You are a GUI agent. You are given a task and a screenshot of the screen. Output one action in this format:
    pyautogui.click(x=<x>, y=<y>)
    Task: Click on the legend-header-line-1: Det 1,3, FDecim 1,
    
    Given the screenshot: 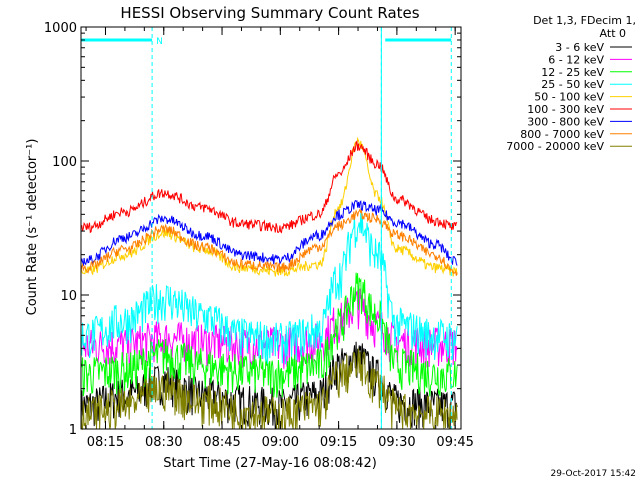 What is the action you would take?
    pyautogui.click(x=584, y=20)
    